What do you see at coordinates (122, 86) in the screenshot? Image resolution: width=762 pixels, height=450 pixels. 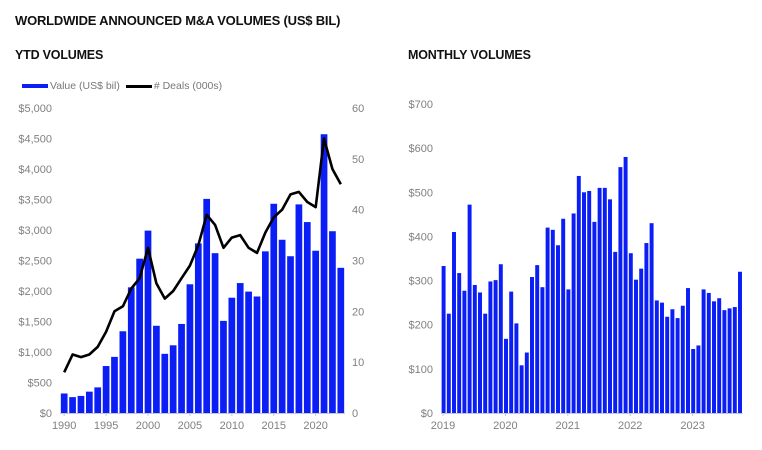 I see `ytd-legend: Value (US$ bil) # Deals (000s)` at bounding box center [122, 86].